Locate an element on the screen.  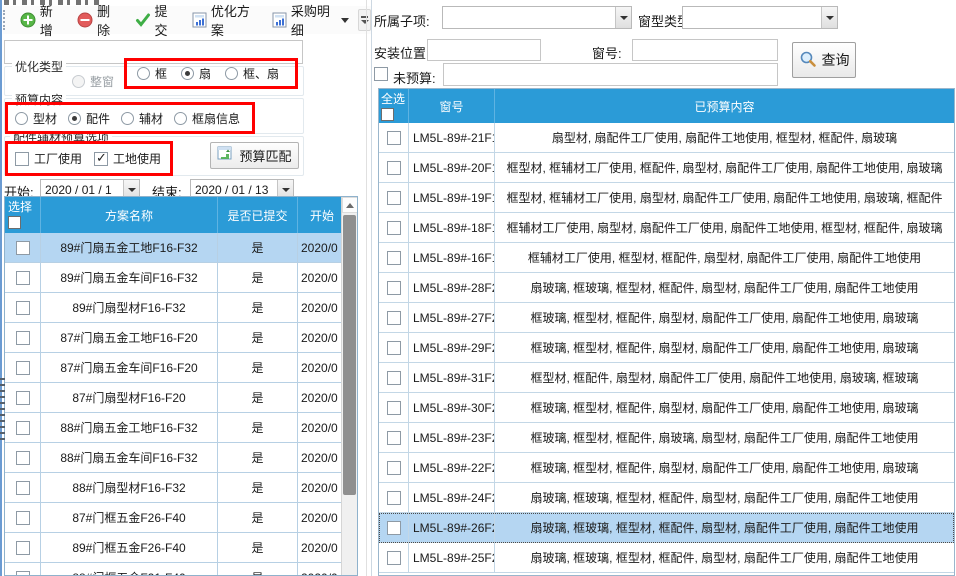
toolbar-grip-icon is located at coordinates (5, 20).